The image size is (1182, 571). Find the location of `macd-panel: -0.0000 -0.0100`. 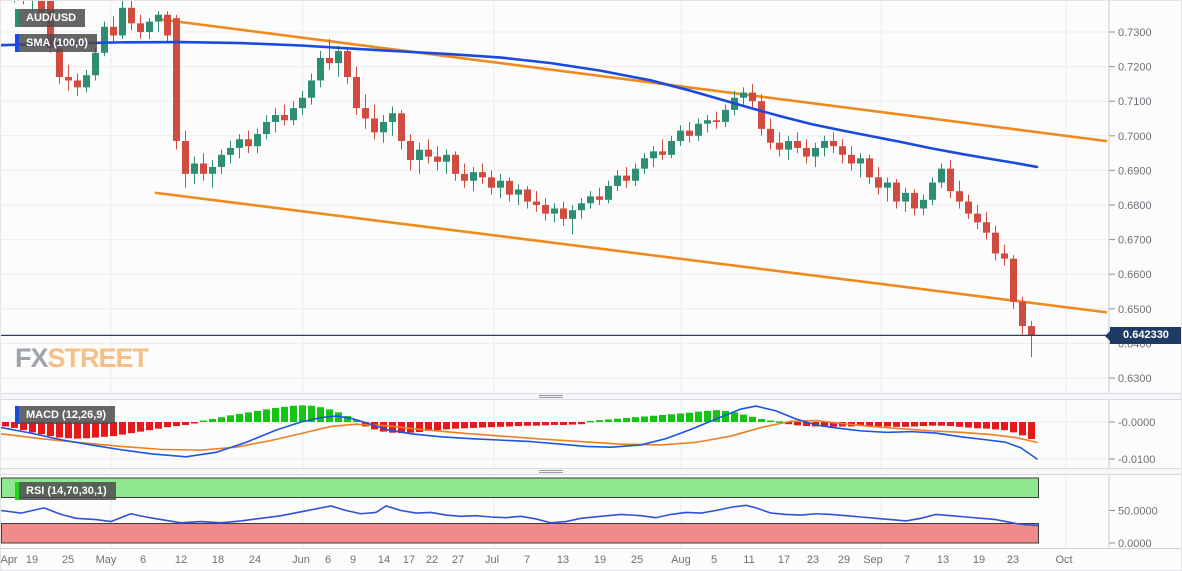

macd-panel: -0.0000 -0.0100 is located at coordinates (591, 434).